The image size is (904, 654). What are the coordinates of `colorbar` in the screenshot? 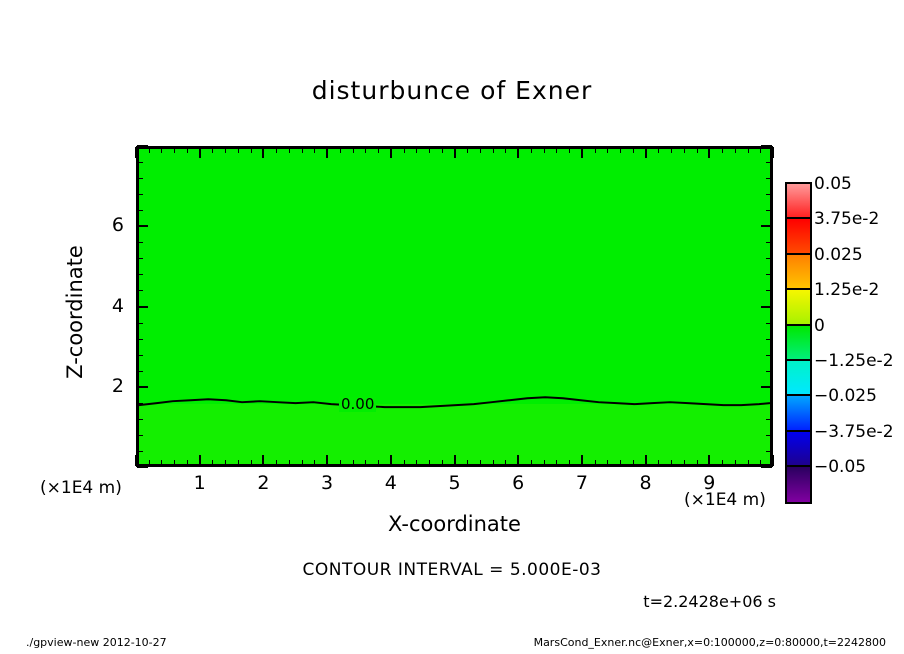 It's located at (798, 343).